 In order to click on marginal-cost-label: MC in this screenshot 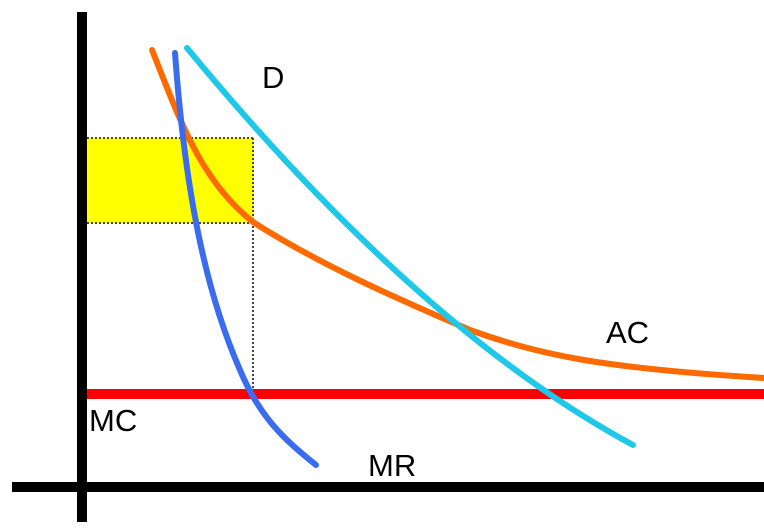, I will do `click(113, 420)`.